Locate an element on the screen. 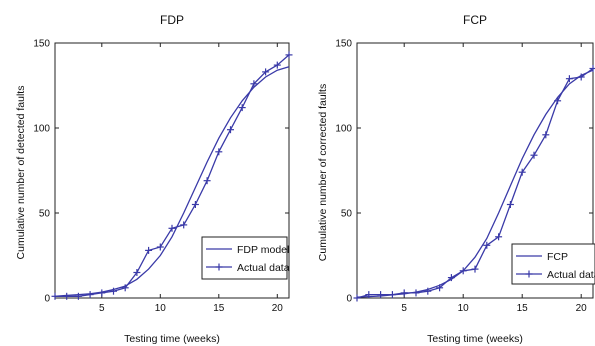 This screenshot has width=595, height=346. chart-fcp-x-tick-label: 5 is located at coordinates (404, 308).